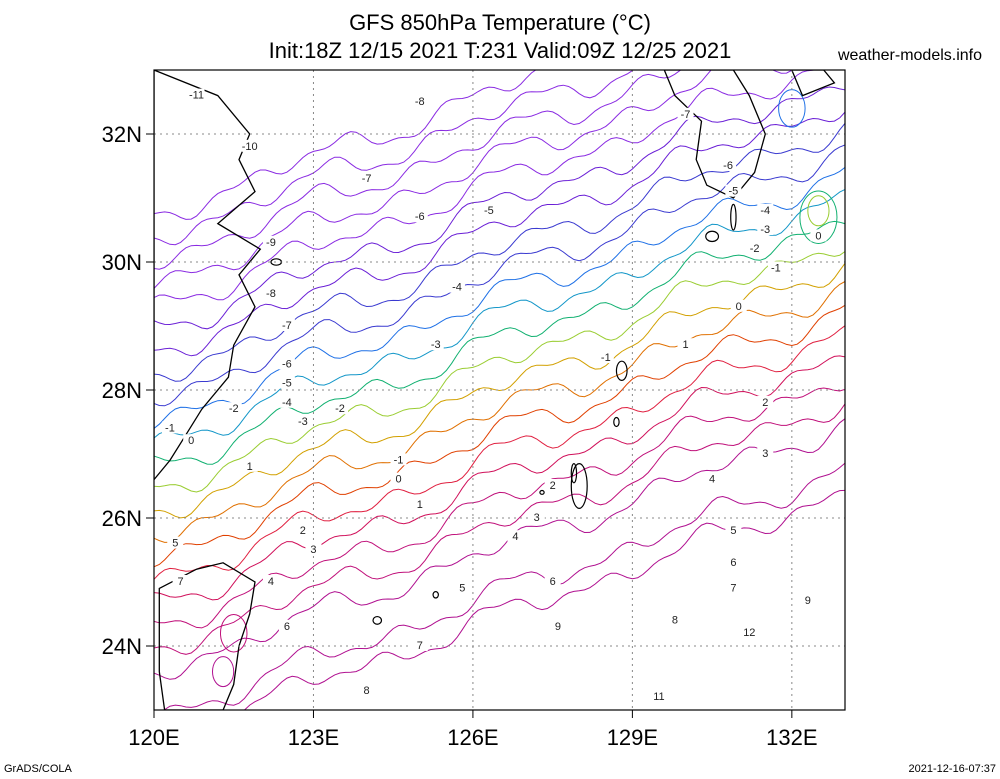  I want to click on contour-label: -9, so click(271, 243).